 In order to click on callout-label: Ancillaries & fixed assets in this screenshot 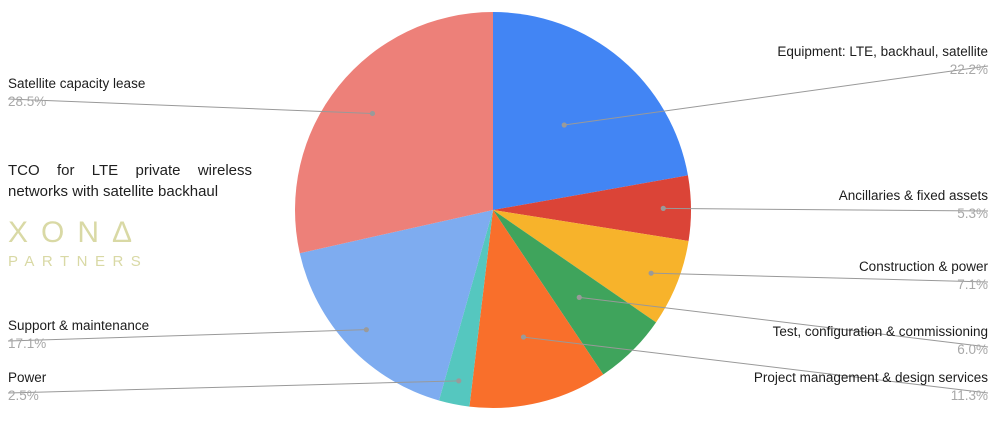, I will do `click(913, 195)`.